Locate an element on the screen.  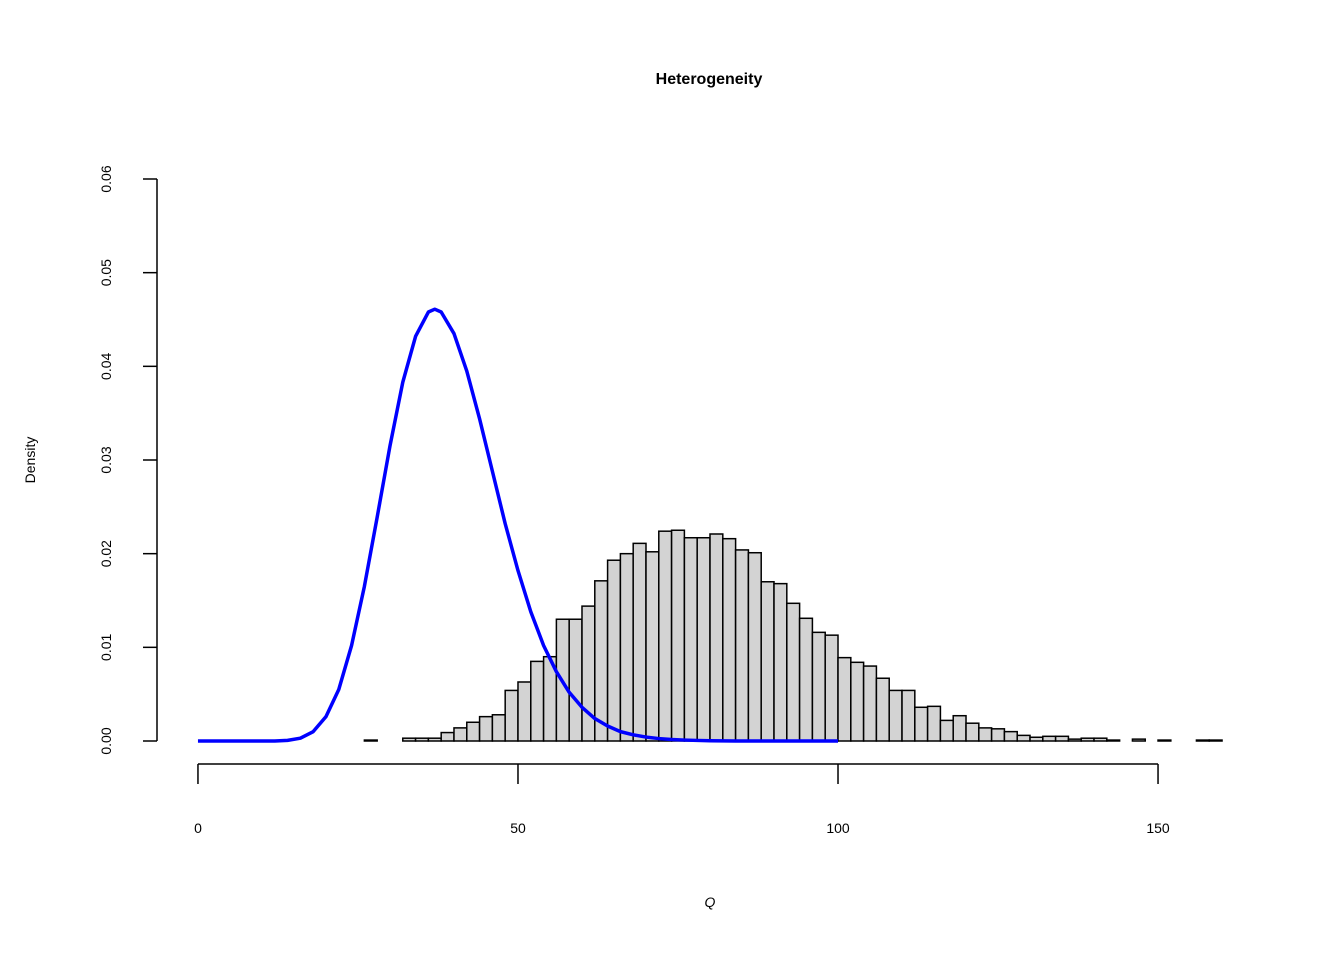
x-tick-label: 50 is located at coordinates (518, 828).